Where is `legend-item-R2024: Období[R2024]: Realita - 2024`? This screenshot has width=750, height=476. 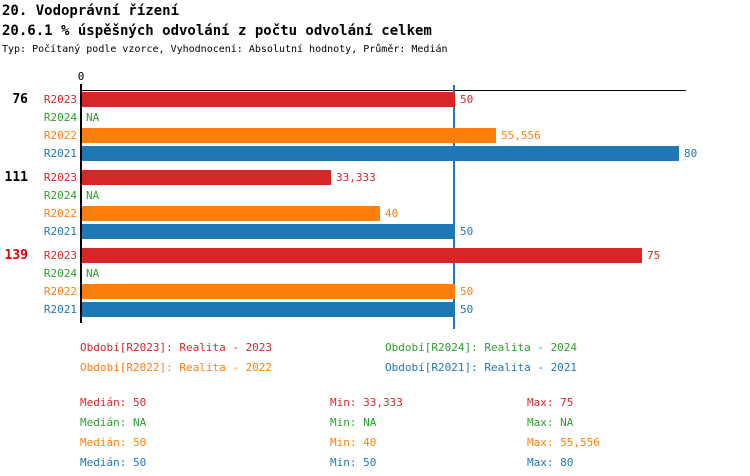 legend-item-R2024: Období[R2024]: Realita - 2024 is located at coordinates (481, 347).